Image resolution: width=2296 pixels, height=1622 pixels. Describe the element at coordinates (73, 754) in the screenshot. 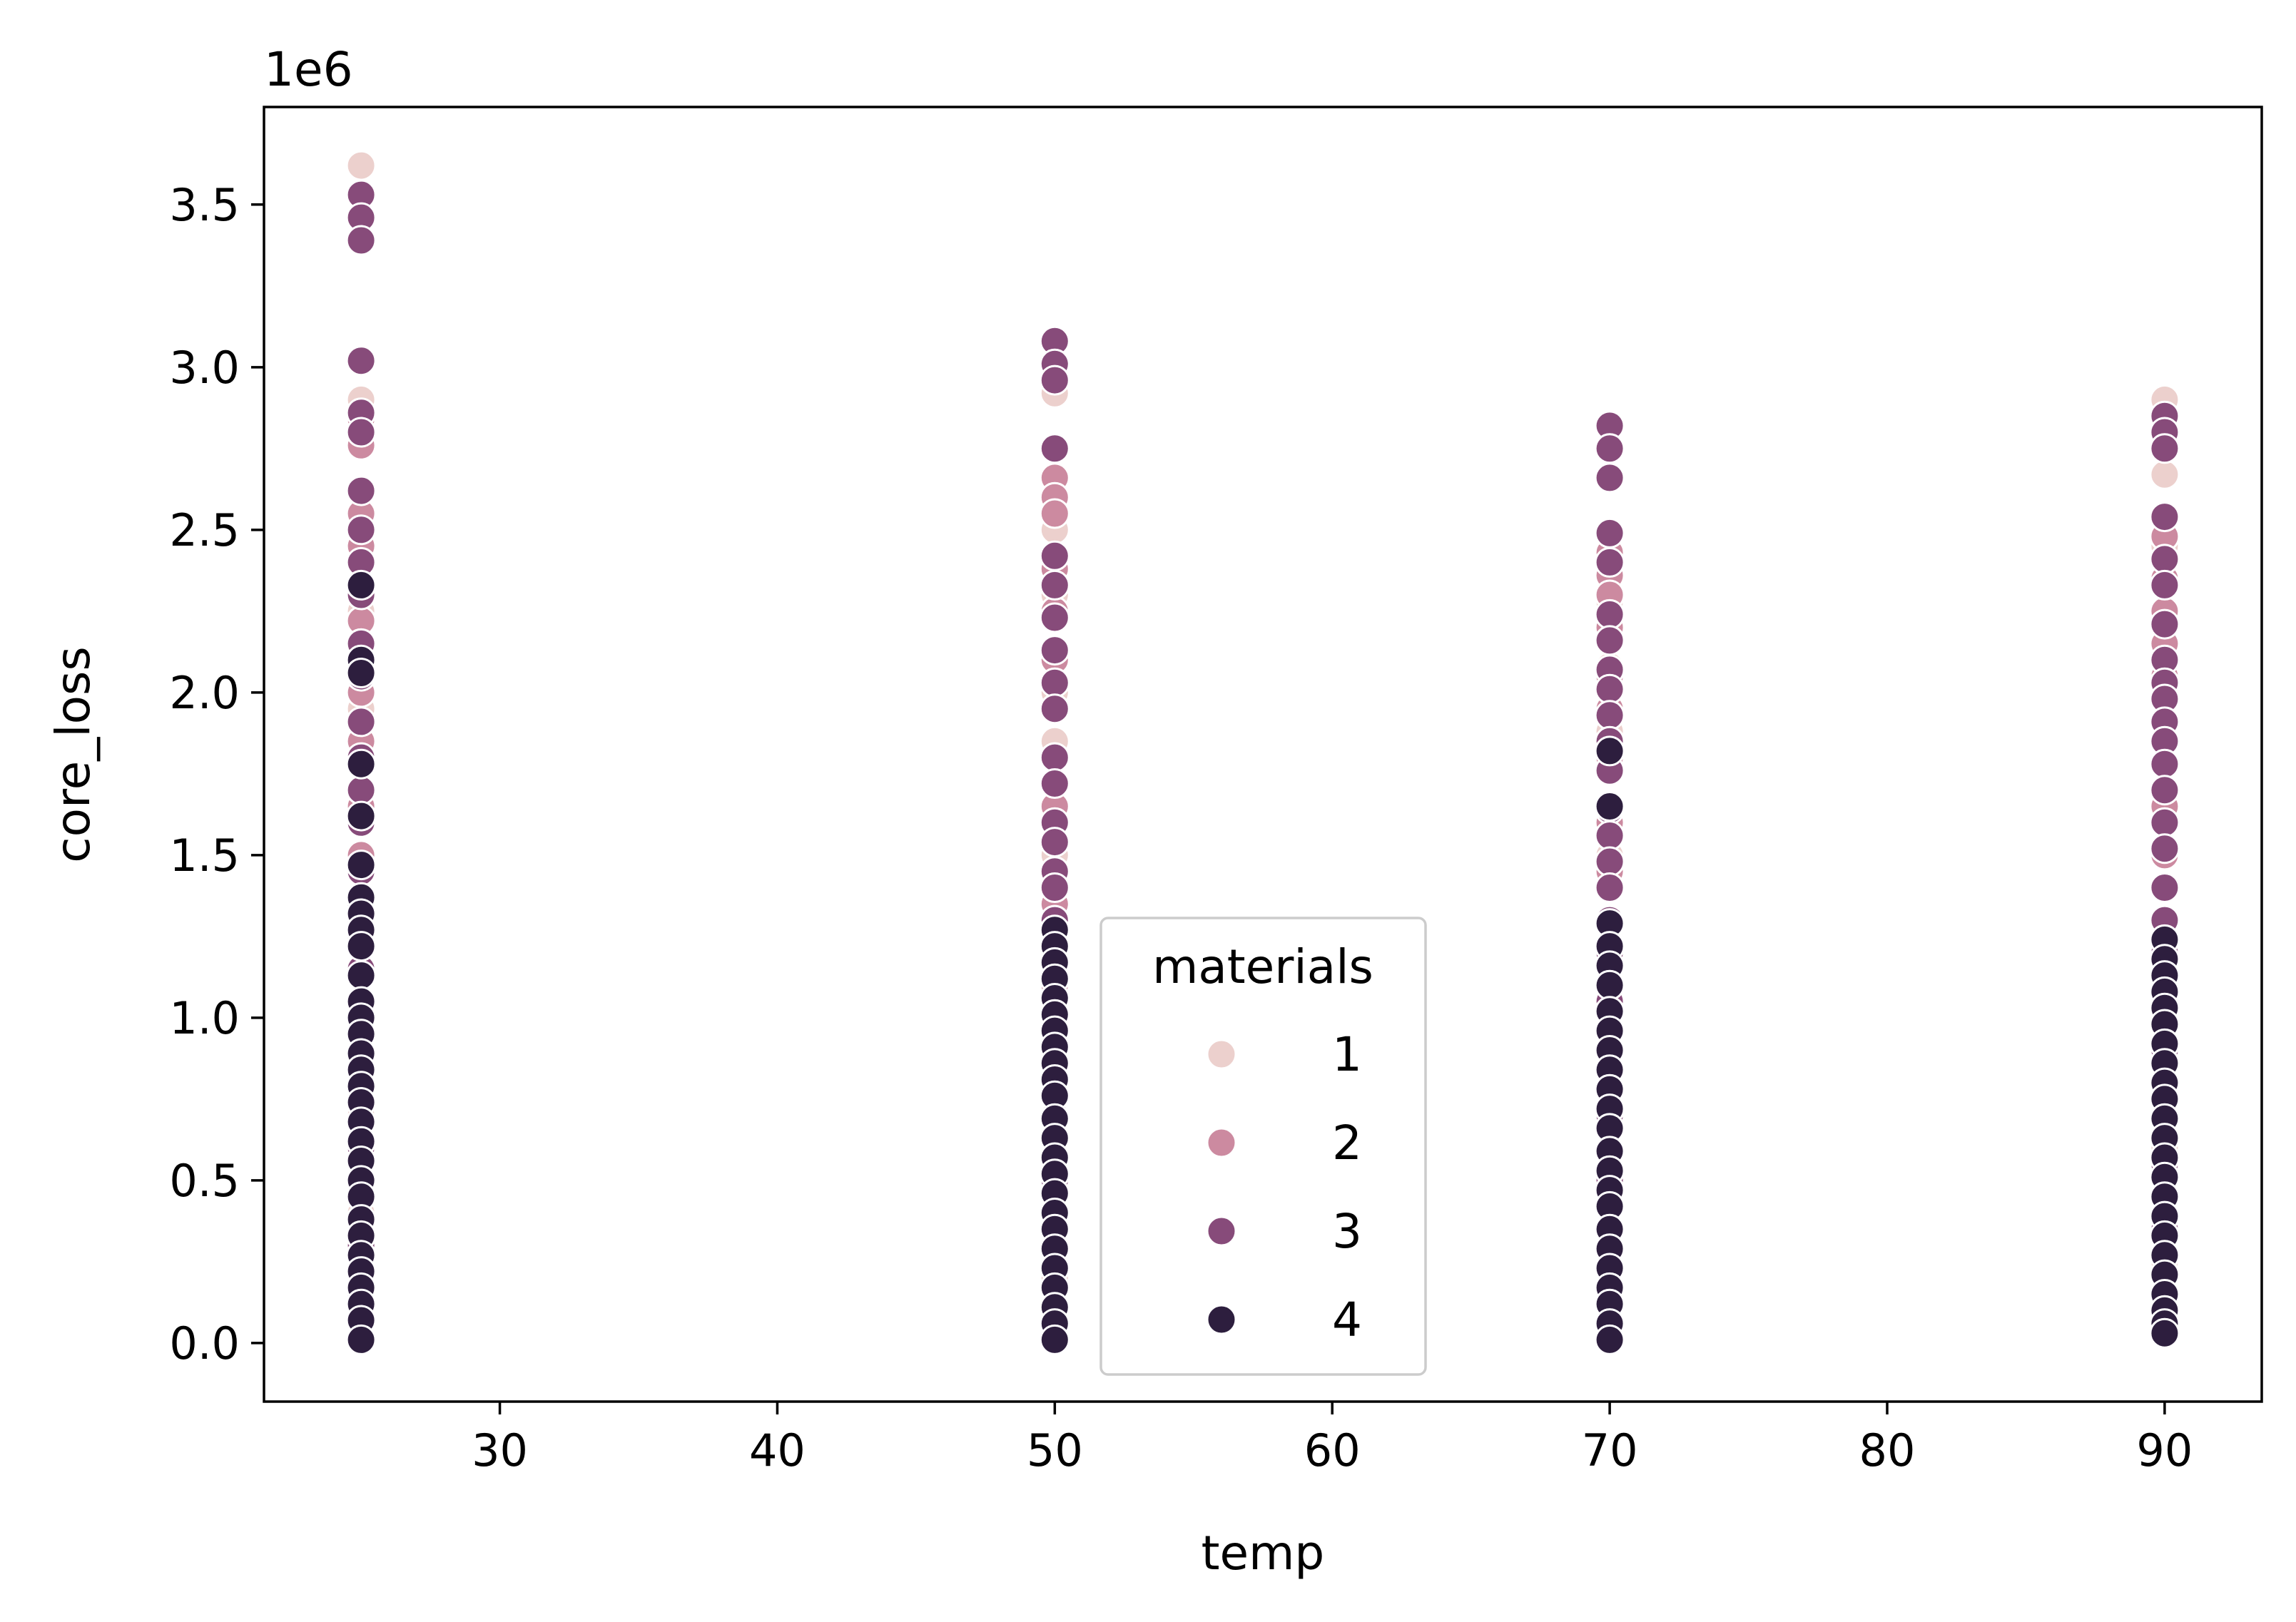

I see `y-axis-label: core_loss` at that location.